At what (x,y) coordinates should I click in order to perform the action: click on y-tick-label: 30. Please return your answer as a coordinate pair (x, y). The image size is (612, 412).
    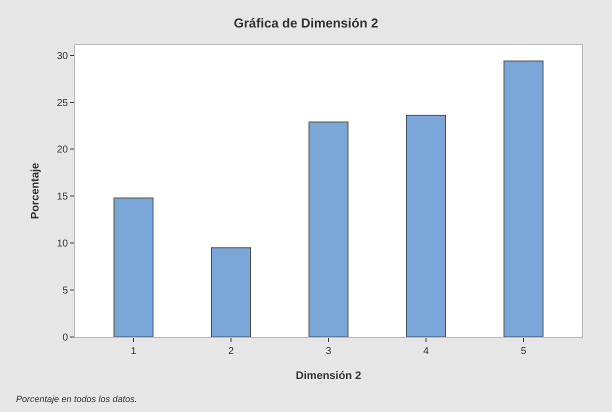
    Looking at the image, I should click on (62, 56).